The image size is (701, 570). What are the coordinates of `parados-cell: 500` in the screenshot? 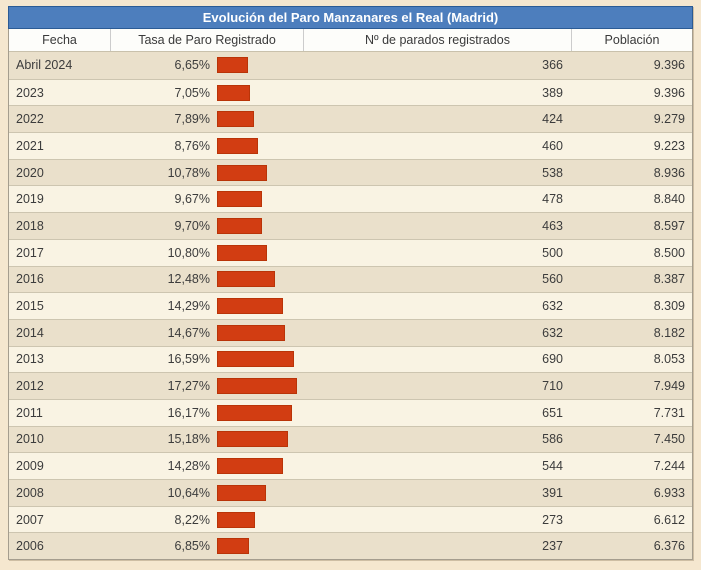 It's located at (552, 252).